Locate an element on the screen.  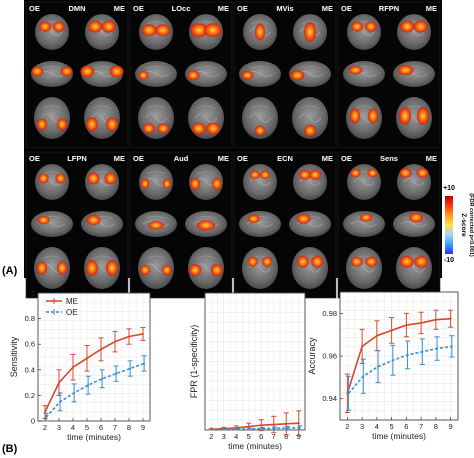
brain-panel-network-name: DMN is located at coordinates (76, 8).